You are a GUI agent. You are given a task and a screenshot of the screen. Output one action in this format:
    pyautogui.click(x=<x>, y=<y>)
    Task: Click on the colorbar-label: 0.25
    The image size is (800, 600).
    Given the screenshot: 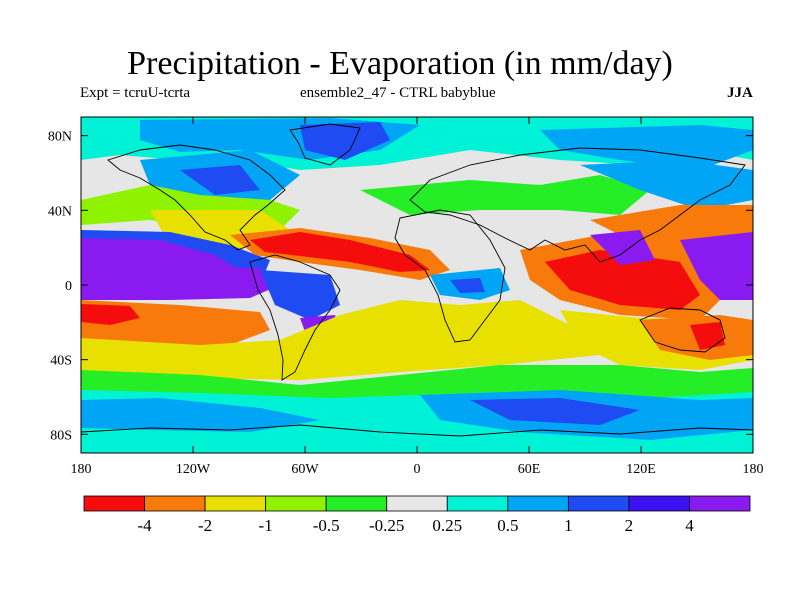 What is the action you would take?
    pyautogui.click(x=447, y=525)
    